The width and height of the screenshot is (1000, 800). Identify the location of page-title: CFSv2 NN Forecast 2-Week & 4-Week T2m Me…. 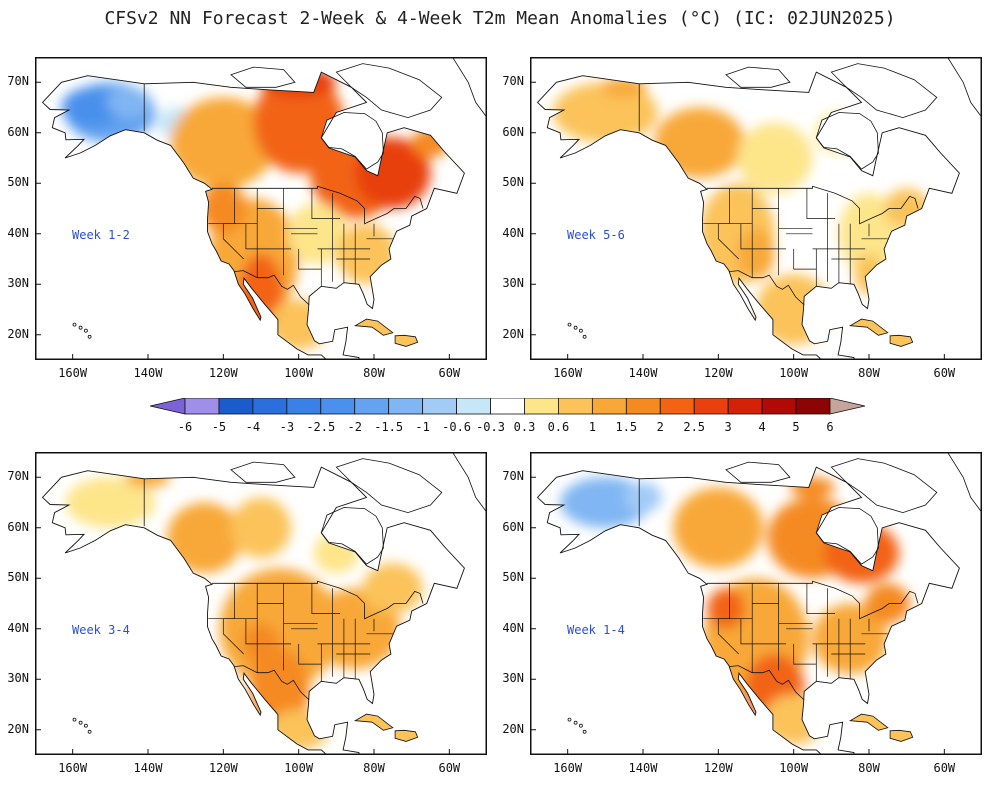
(500, 18).